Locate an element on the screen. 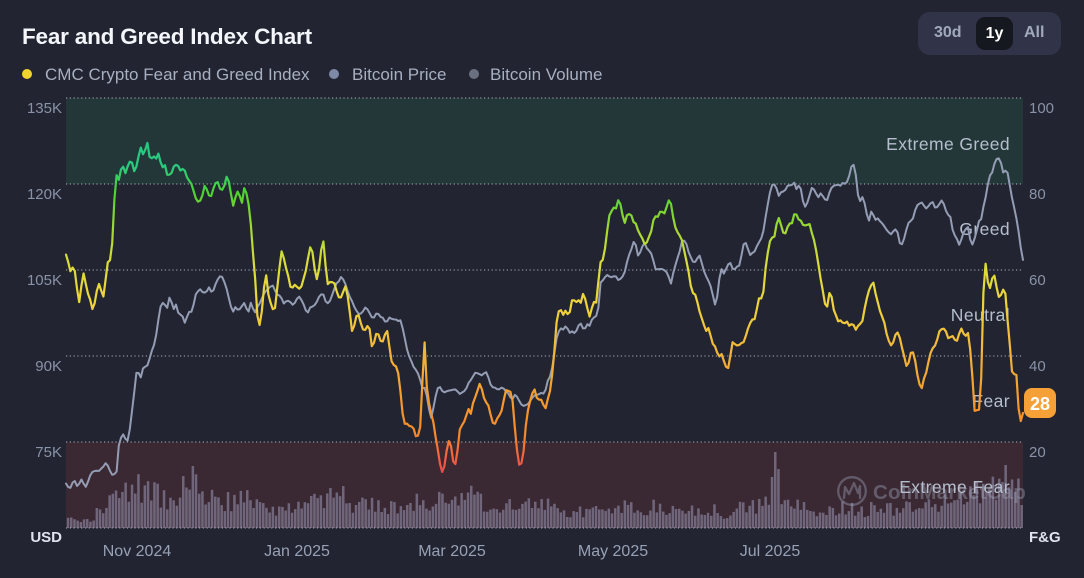 Image resolution: width=1084 pixels, height=578 pixels. svg-text: Jul 2025 is located at coordinates (770, 551).